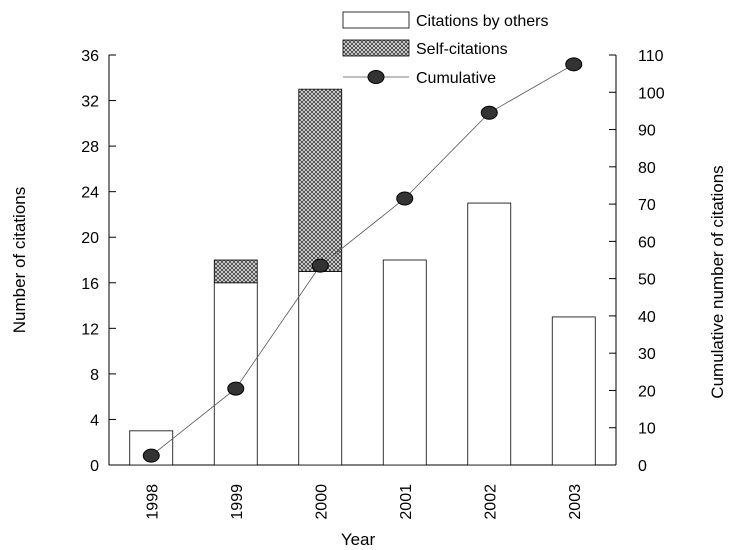  I want to click on y-tick-label-left: 32, so click(90, 102).